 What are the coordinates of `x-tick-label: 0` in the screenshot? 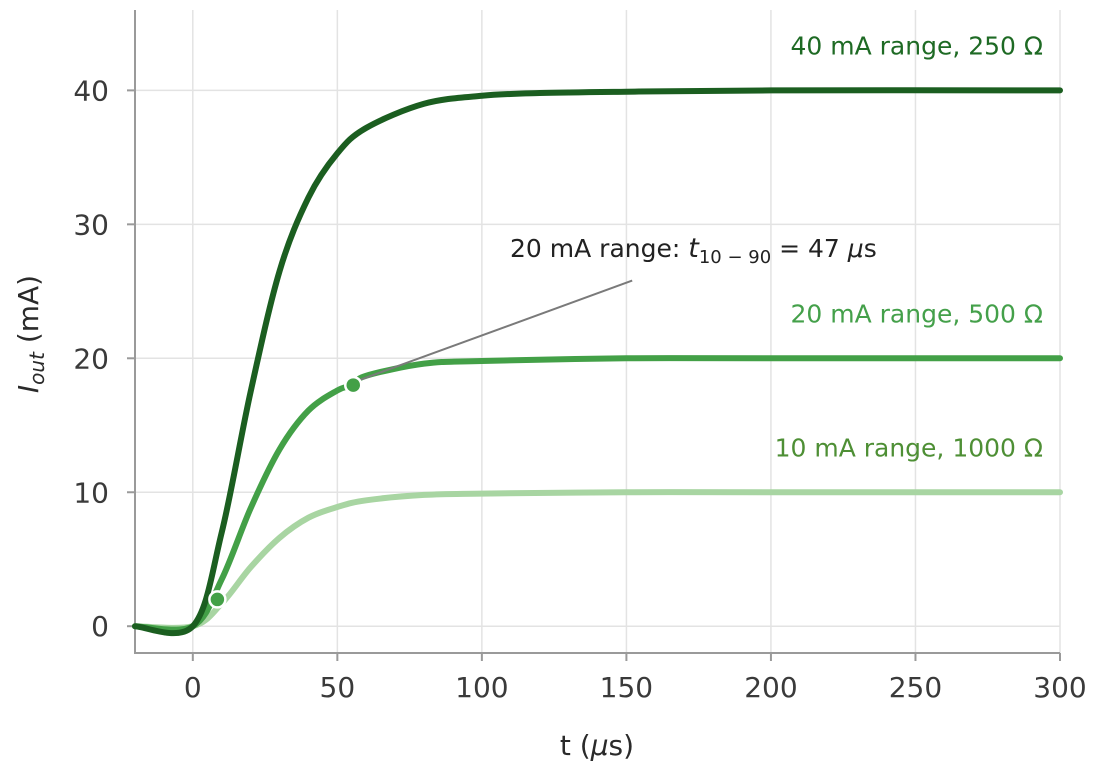 It's located at (193, 687).